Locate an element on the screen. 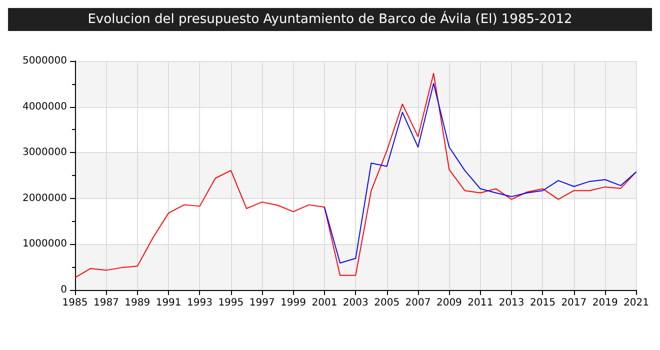 The height and width of the screenshot is (350, 660). x-tick-label: 1989 is located at coordinates (137, 303).